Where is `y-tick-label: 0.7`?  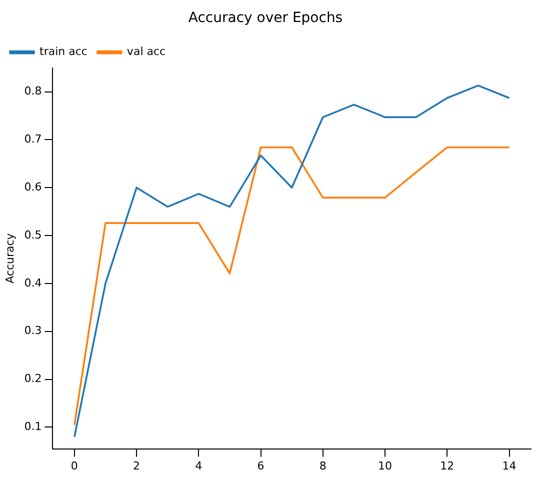 y-tick-label: 0.7 is located at coordinates (33, 139).